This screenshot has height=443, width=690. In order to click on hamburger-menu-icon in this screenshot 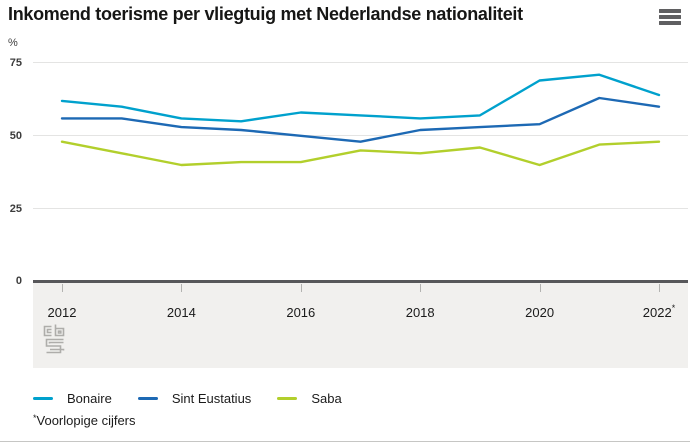, I will do `click(670, 17)`.